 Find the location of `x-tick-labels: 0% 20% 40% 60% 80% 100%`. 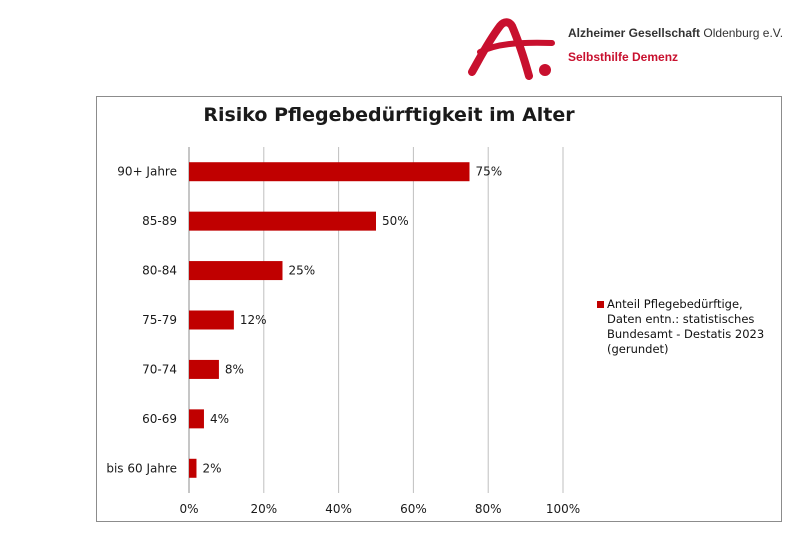

x-tick-labels: 0% 20% 40% 60% 80% 100% is located at coordinates (379, 509).